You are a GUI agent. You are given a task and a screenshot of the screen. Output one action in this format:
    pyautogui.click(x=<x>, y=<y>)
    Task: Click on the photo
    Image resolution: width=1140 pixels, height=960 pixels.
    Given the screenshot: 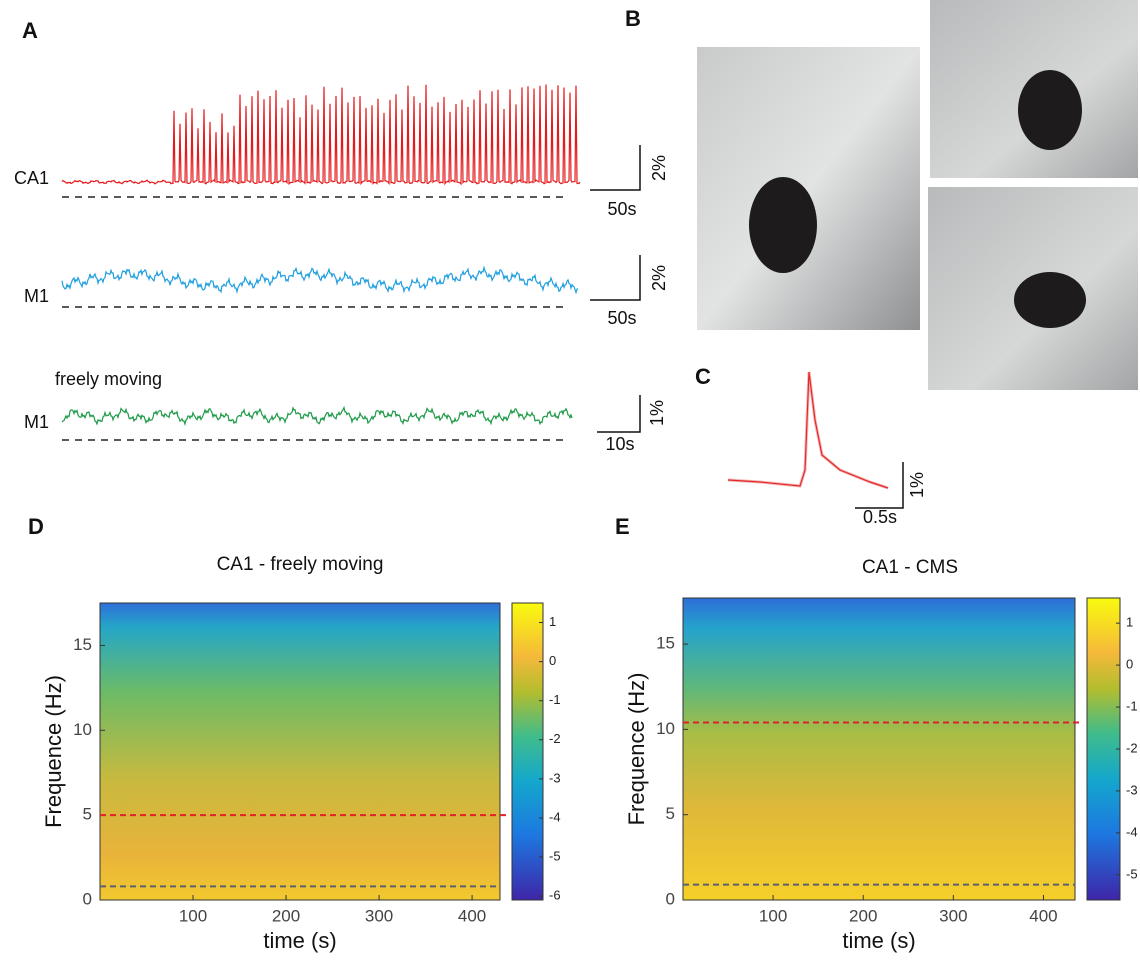 What is the action you would take?
    pyautogui.click(x=808, y=188)
    